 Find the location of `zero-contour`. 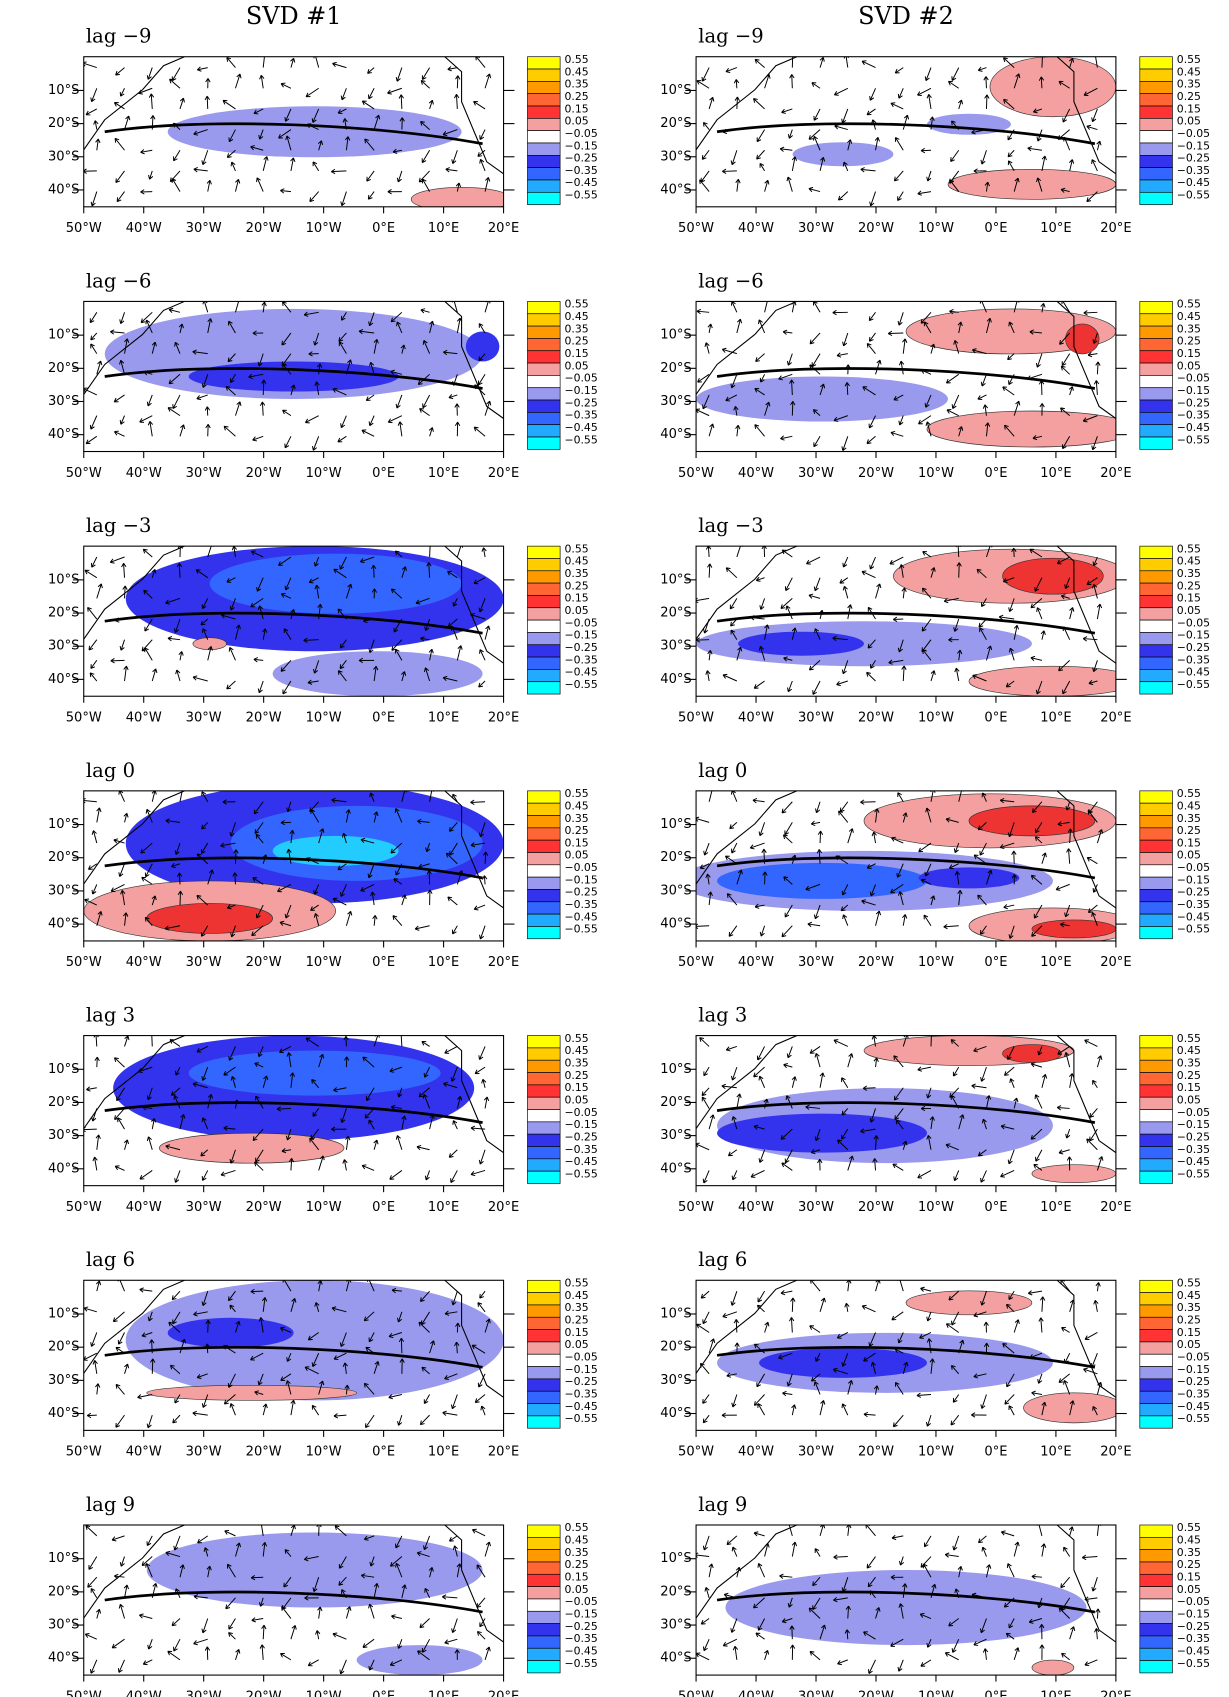

zero-contour is located at coordinates (293, 1112).